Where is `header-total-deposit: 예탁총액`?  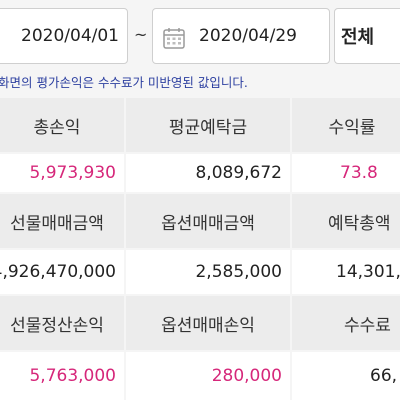 header-total-deposit: 예탁총액 is located at coordinates (346, 221).